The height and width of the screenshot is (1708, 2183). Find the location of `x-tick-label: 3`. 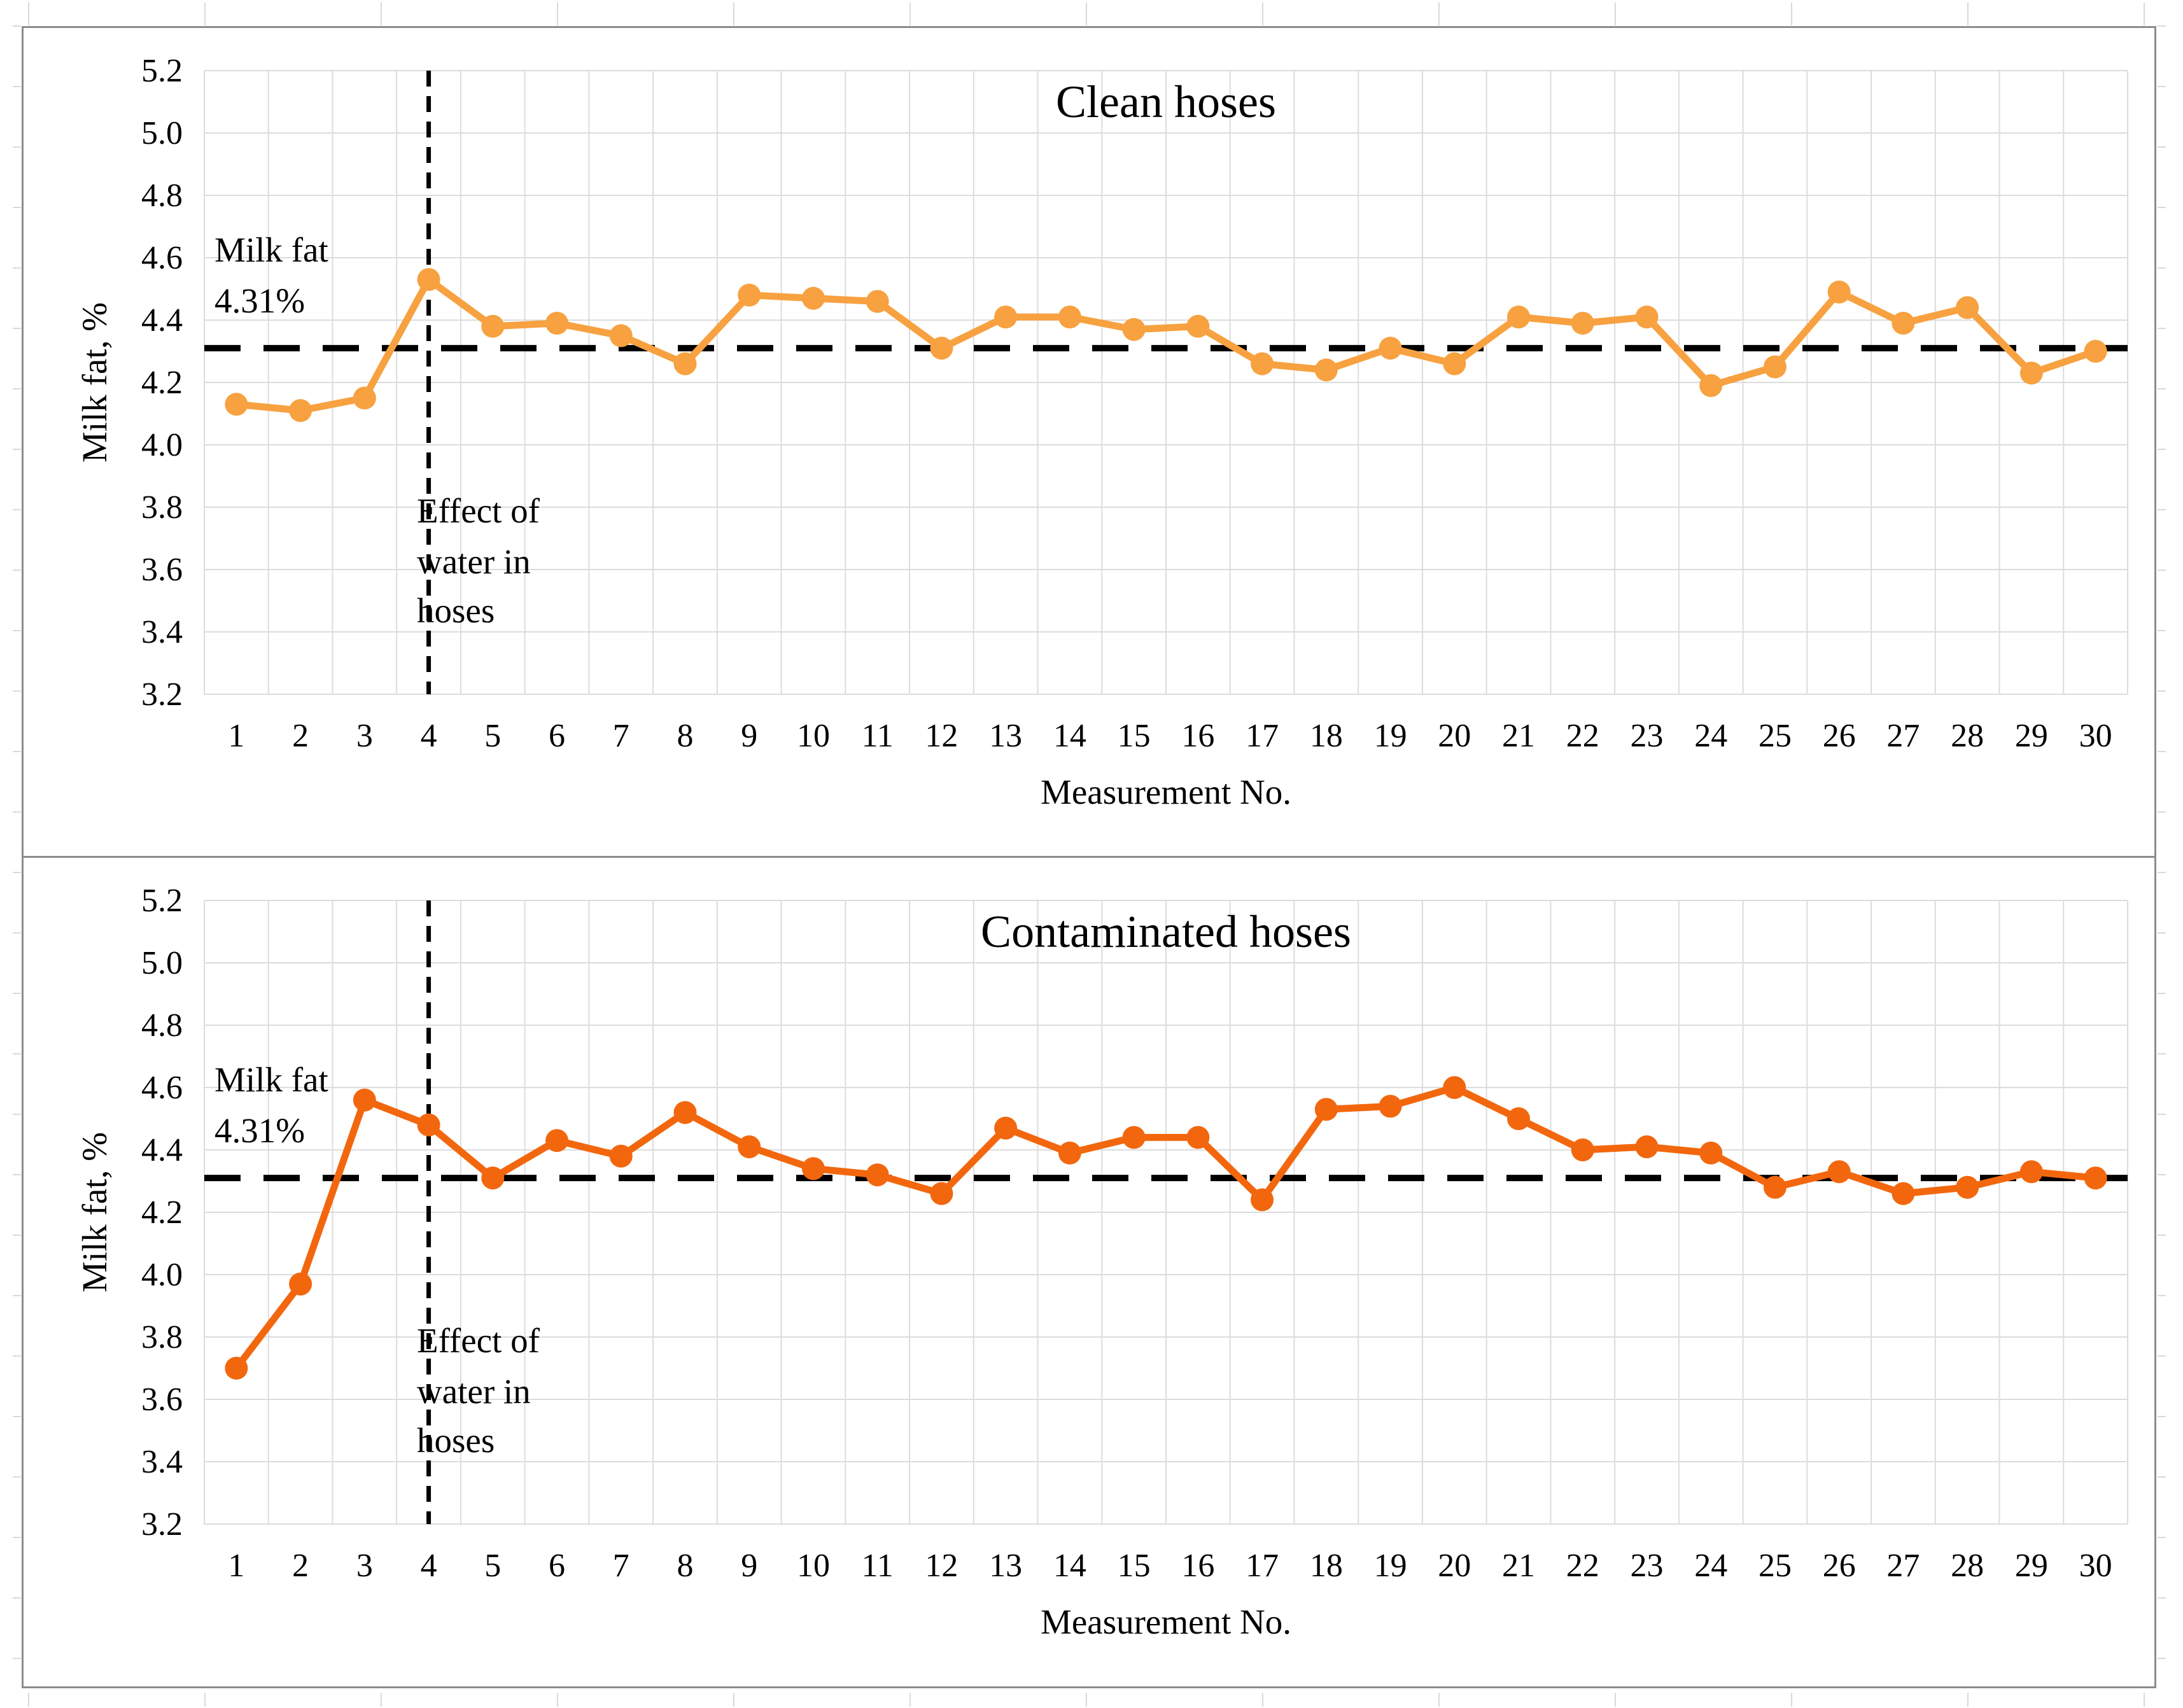

x-tick-label: 3 is located at coordinates (364, 736).